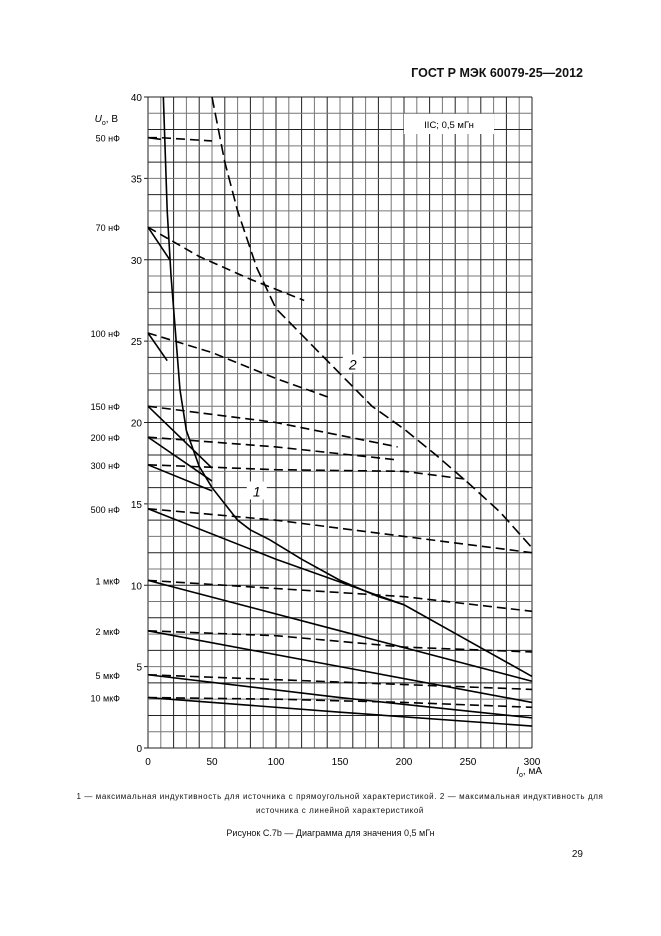  What do you see at coordinates (105, 334) in the screenshot?
I see `capacitance-label: 100 нФ` at bounding box center [105, 334].